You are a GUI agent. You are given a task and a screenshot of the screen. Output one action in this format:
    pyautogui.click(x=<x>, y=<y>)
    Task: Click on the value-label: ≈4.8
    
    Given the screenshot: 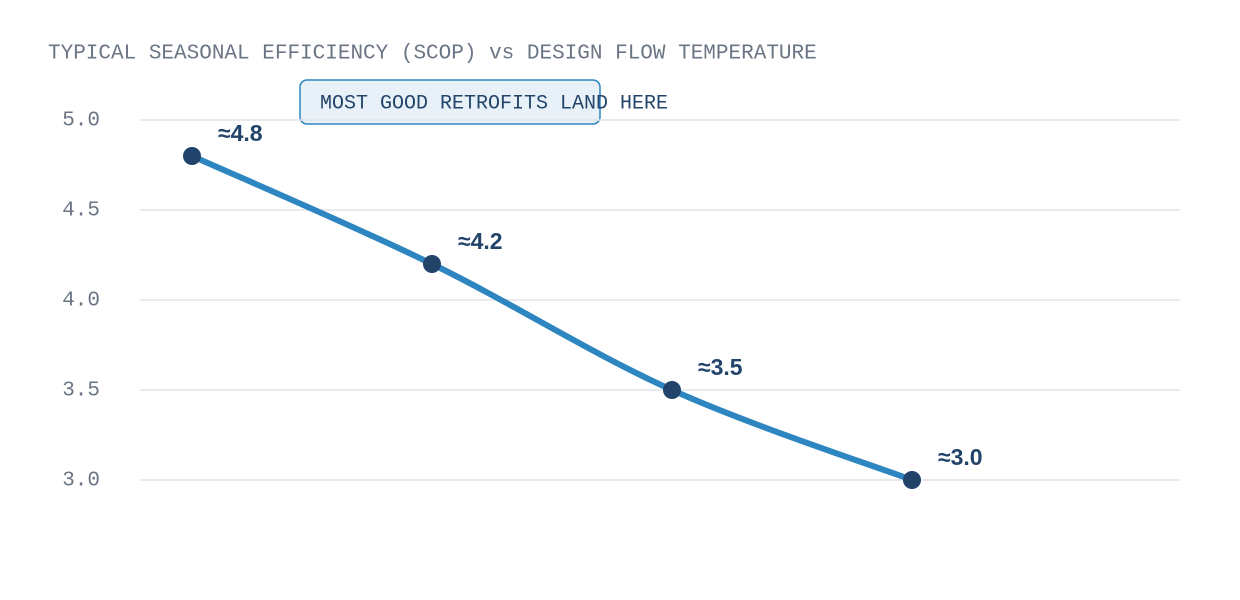 What is the action you would take?
    pyautogui.click(x=240, y=133)
    